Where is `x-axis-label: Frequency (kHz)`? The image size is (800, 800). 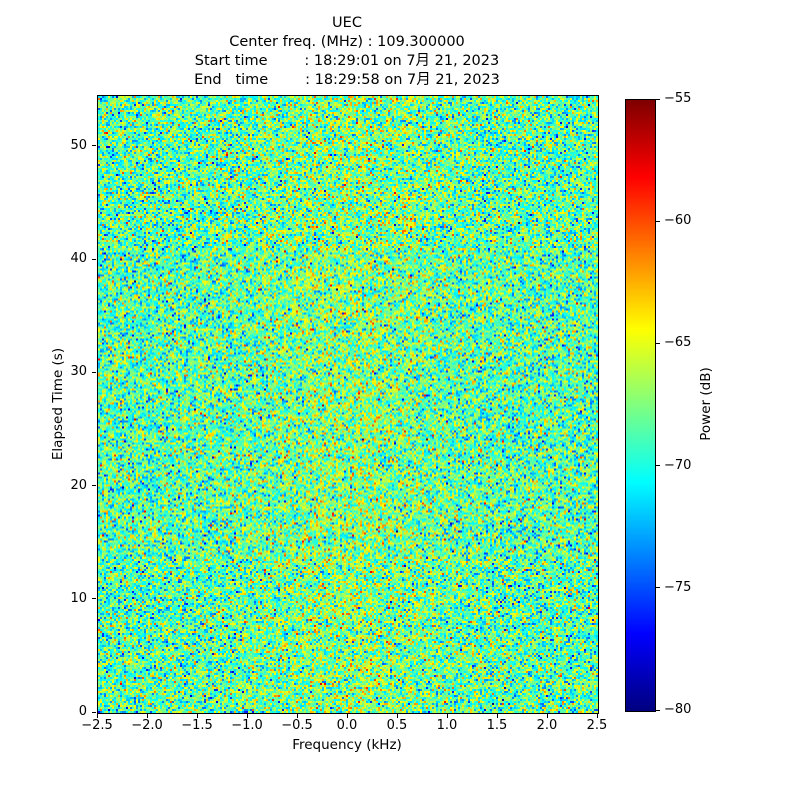
x-axis-label: Frequency (kHz) is located at coordinates (347, 745).